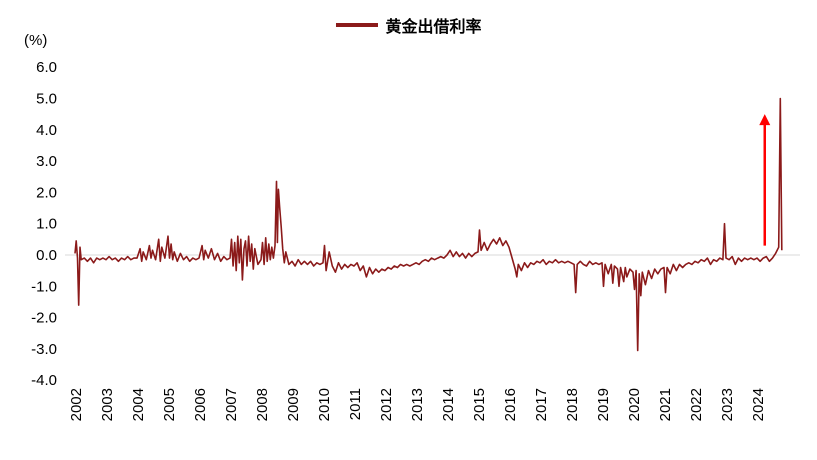  What do you see at coordinates (46, 161) in the screenshot?
I see `y-tick-label: 3.0` at bounding box center [46, 161].